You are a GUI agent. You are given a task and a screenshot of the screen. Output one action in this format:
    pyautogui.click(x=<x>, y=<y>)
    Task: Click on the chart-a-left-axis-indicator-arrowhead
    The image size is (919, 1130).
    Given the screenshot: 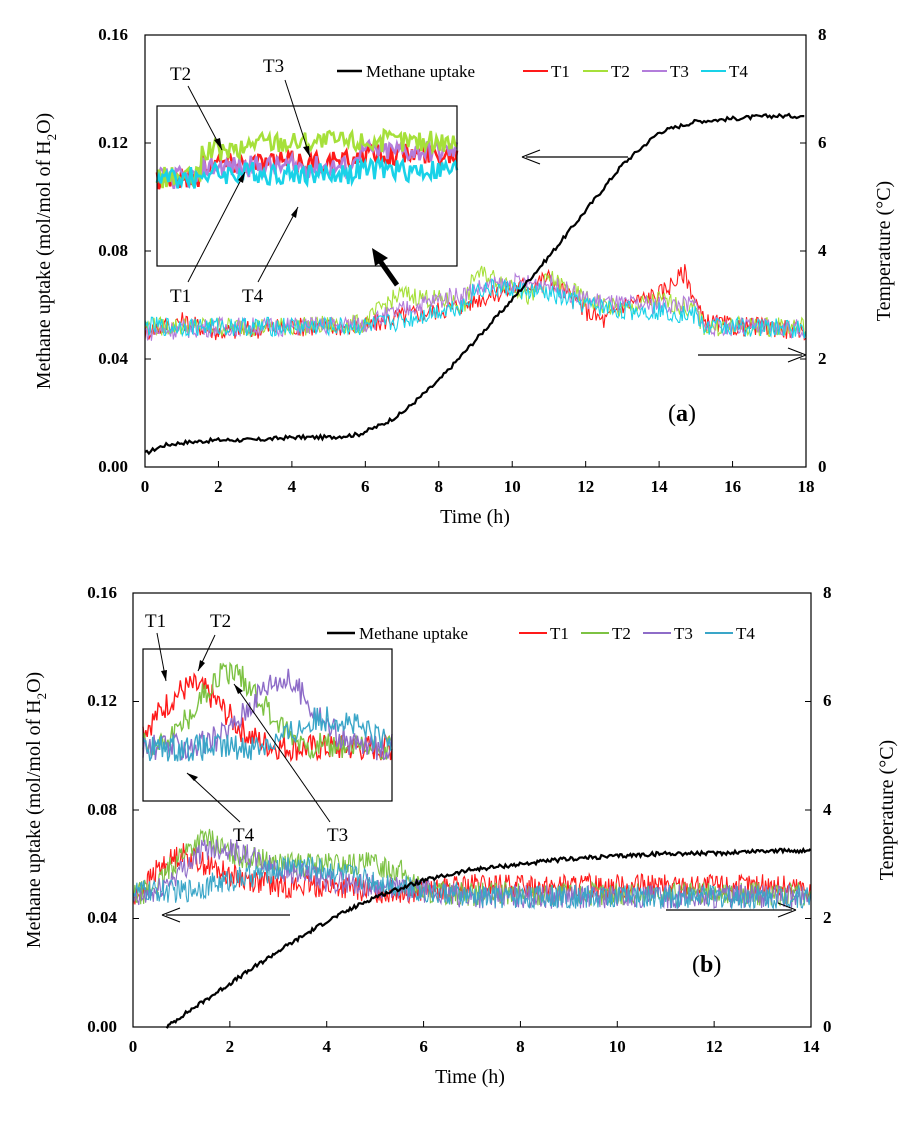 What is the action you would take?
    pyautogui.click(x=531, y=157)
    